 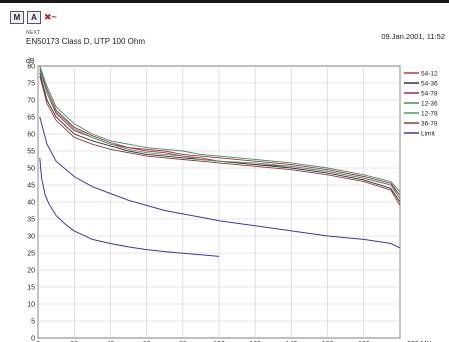 I want to click on toolbar: M A ✖~, so click(x=33, y=17).